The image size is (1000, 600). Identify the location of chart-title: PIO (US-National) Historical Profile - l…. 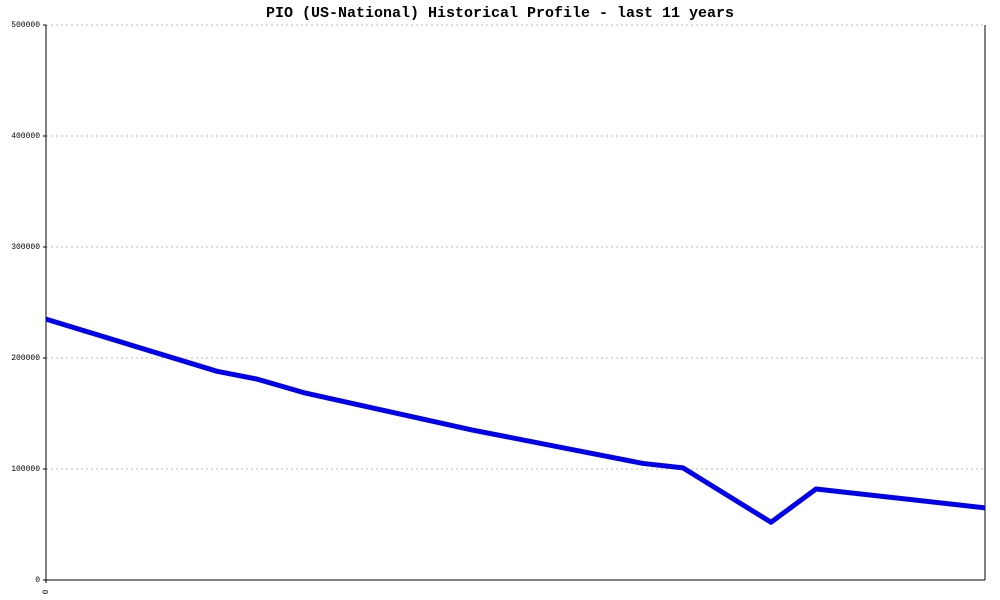
(500, 13).